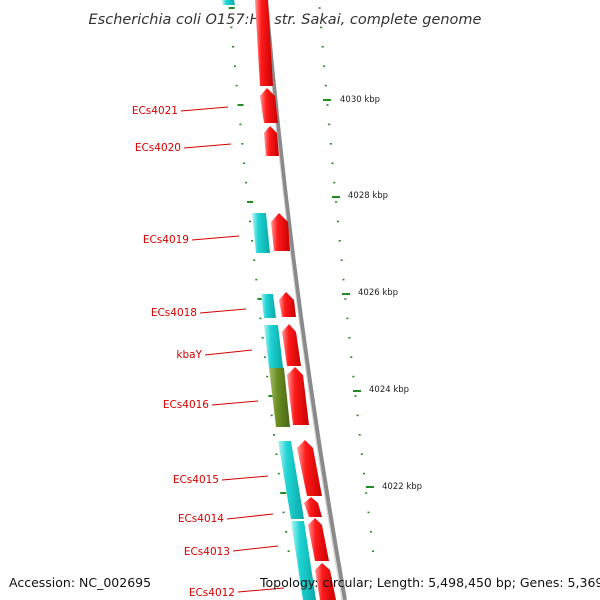 Image resolution: width=600 pixels, height=600 pixels. I want to click on scale-label-4030: 4030 kbp, so click(360, 100).